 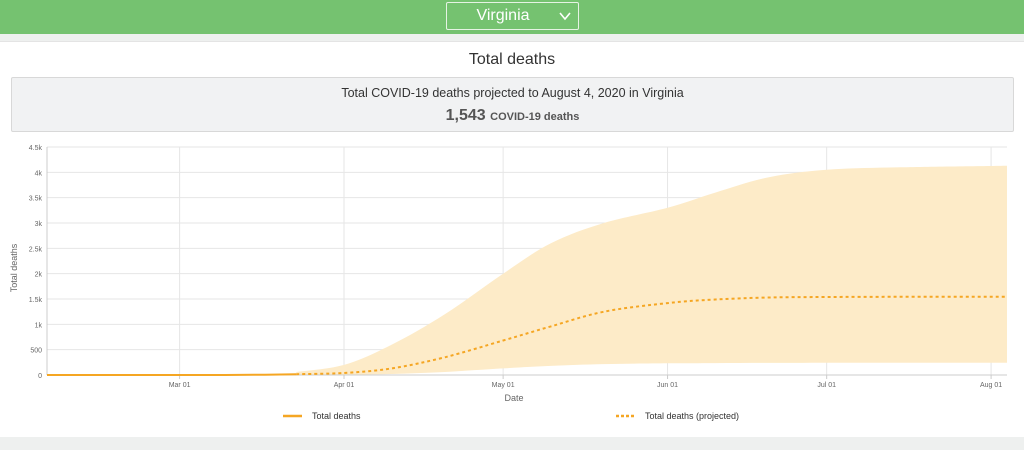 What do you see at coordinates (36, 249) in the screenshot?
I see `y-tick-label: 2.5k` at bounding box center [36, 249].